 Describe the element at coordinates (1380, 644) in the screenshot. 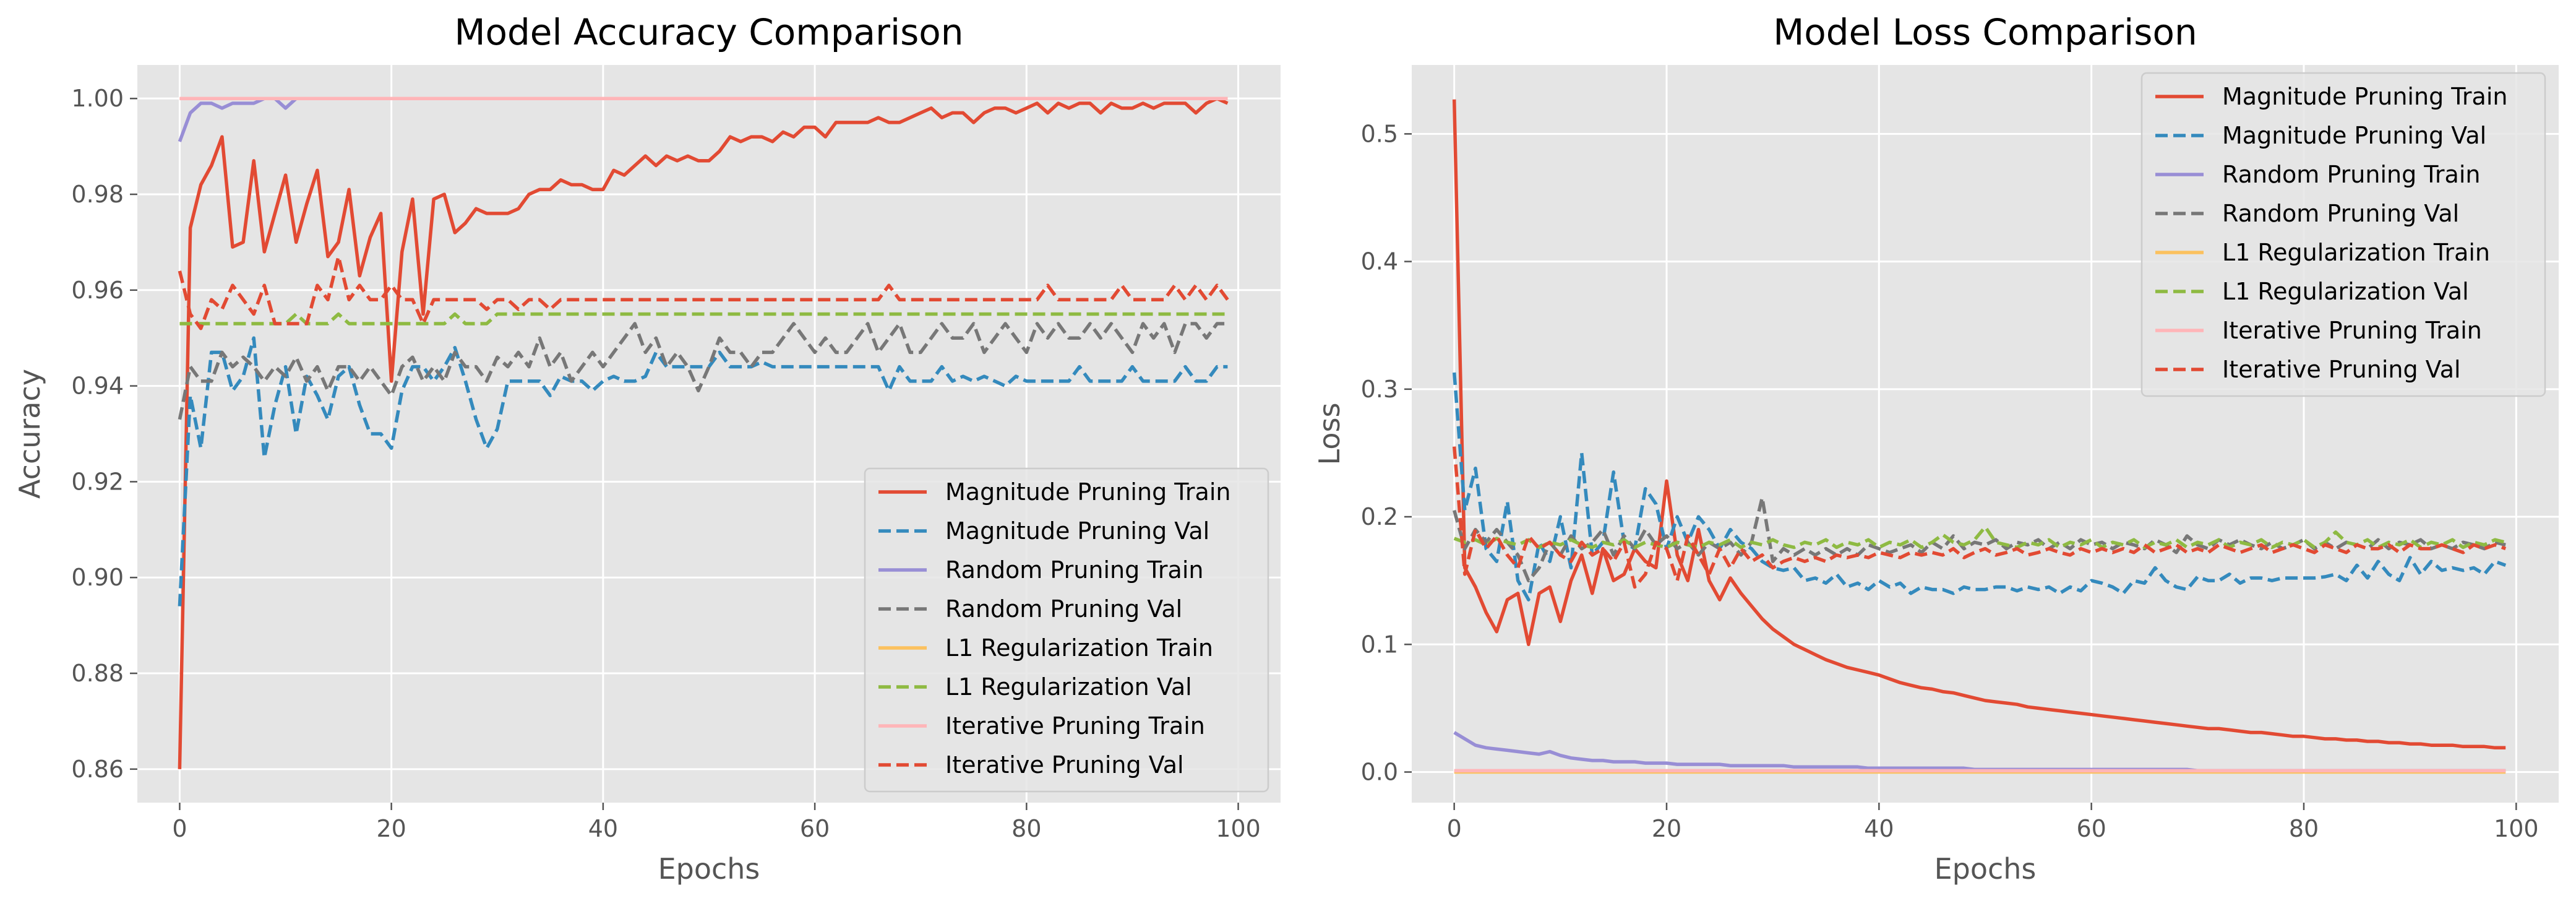

I see `y-tick-label: 0.1` at that location.